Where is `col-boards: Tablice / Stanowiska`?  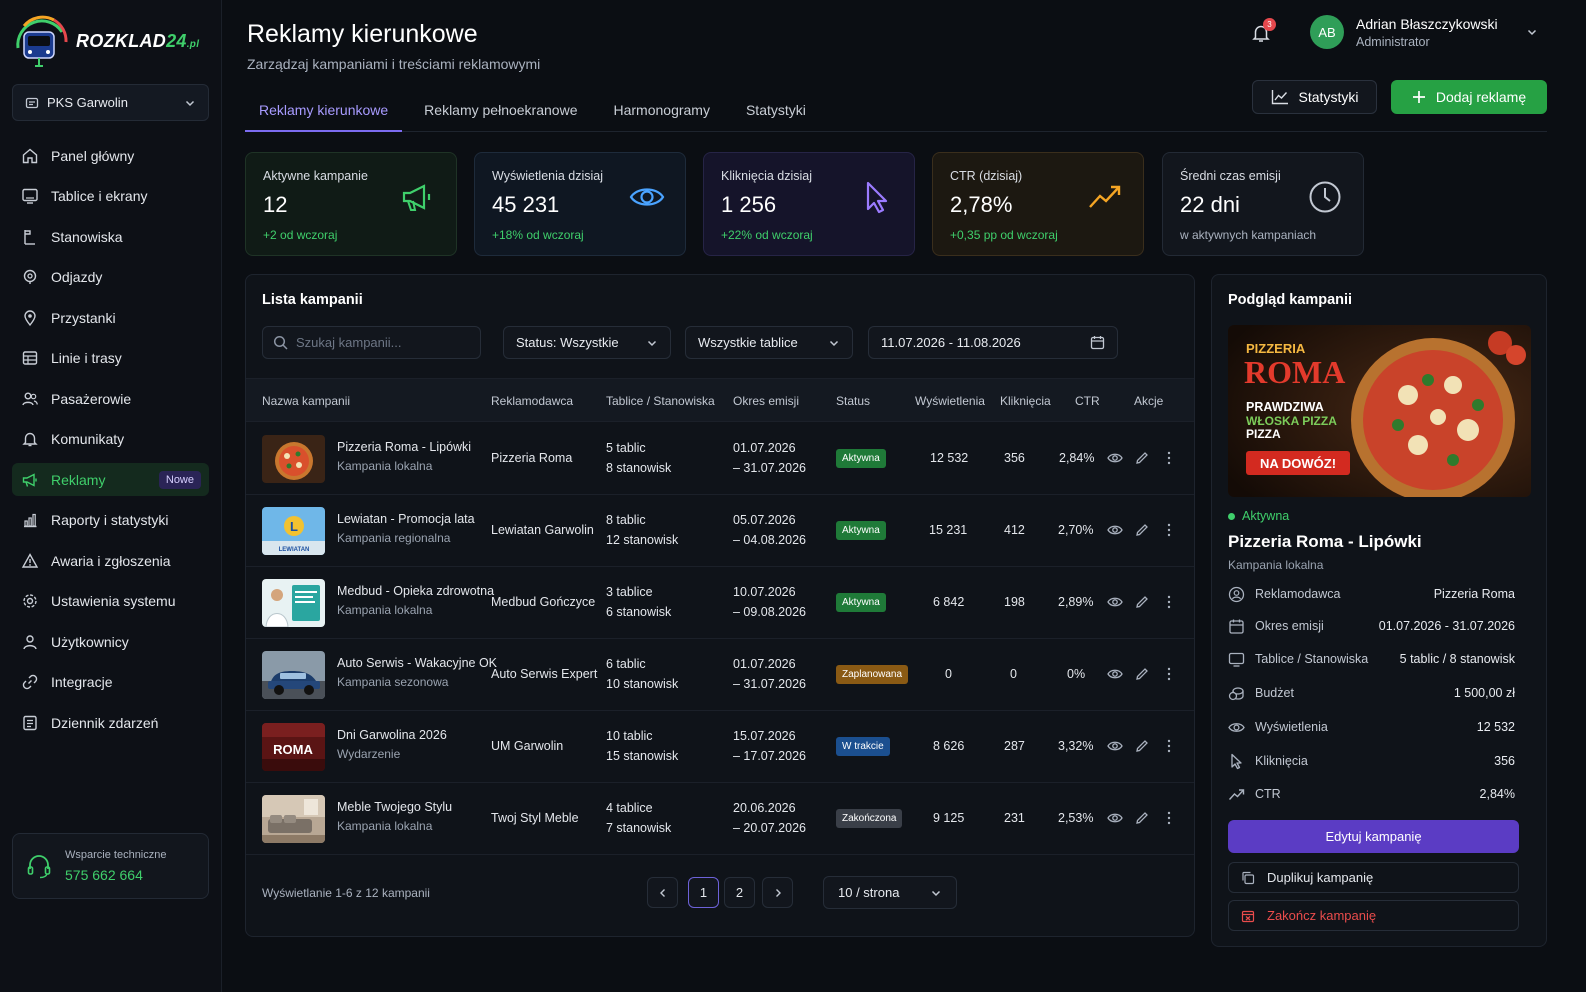 col-boards: Tablice / Stanowiska is located at coordinates (660, 401).